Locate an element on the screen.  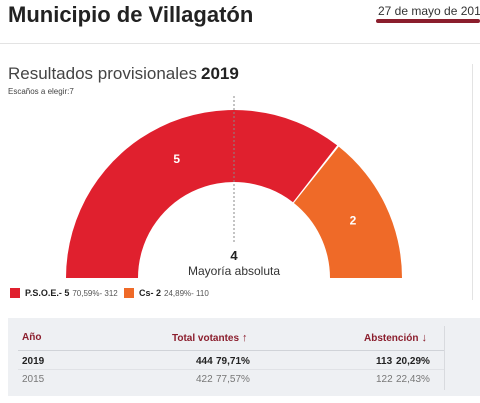
row-abstention-pct: 22,43% is located at coordinates (413, 379).